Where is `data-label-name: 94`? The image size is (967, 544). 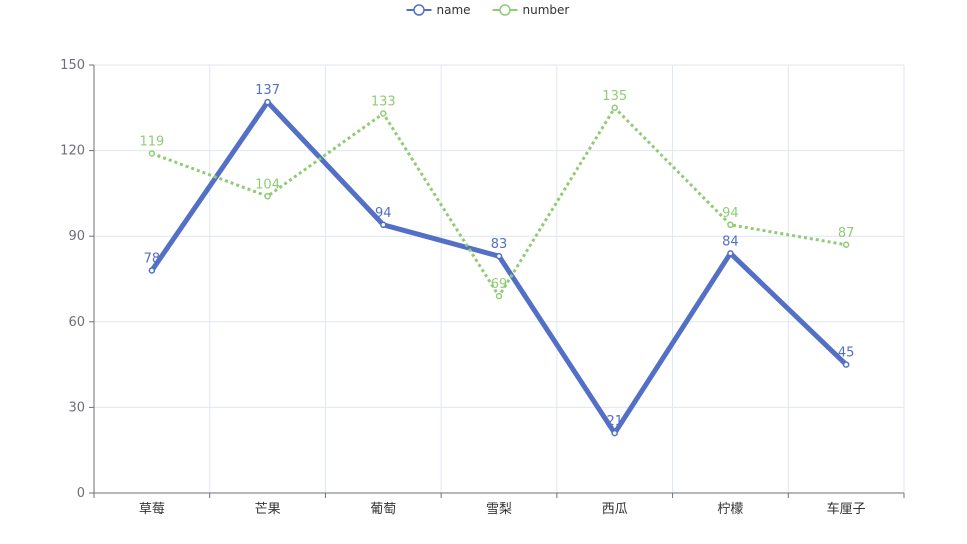
data-label-name: 94 is located at coordinates (383, 213).